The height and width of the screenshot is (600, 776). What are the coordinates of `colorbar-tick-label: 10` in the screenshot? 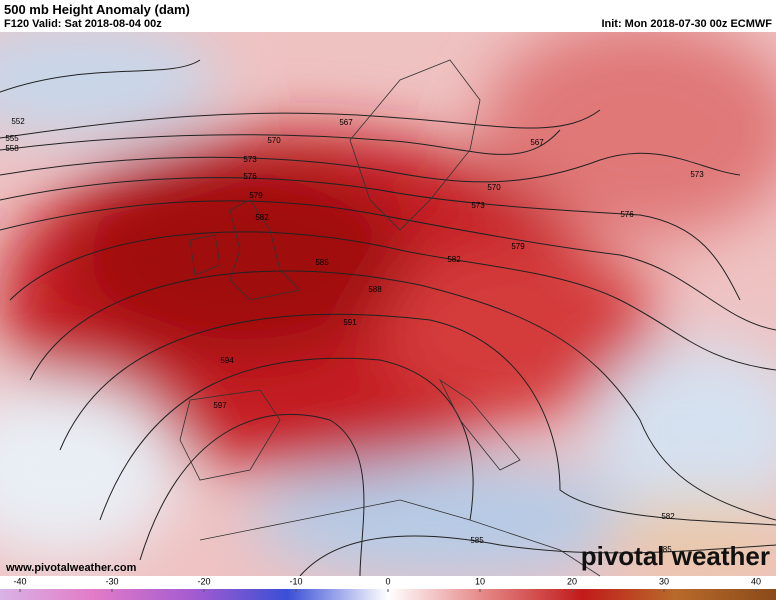 It's located at (480, 581).